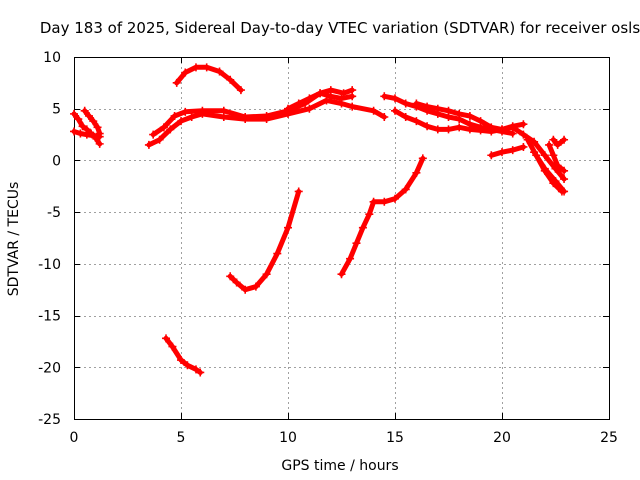  What do you see at coordinates (339, 466) in the screenshot?
I see `x-axis-label: GPS time / hours` at bounding box center [339, 466].